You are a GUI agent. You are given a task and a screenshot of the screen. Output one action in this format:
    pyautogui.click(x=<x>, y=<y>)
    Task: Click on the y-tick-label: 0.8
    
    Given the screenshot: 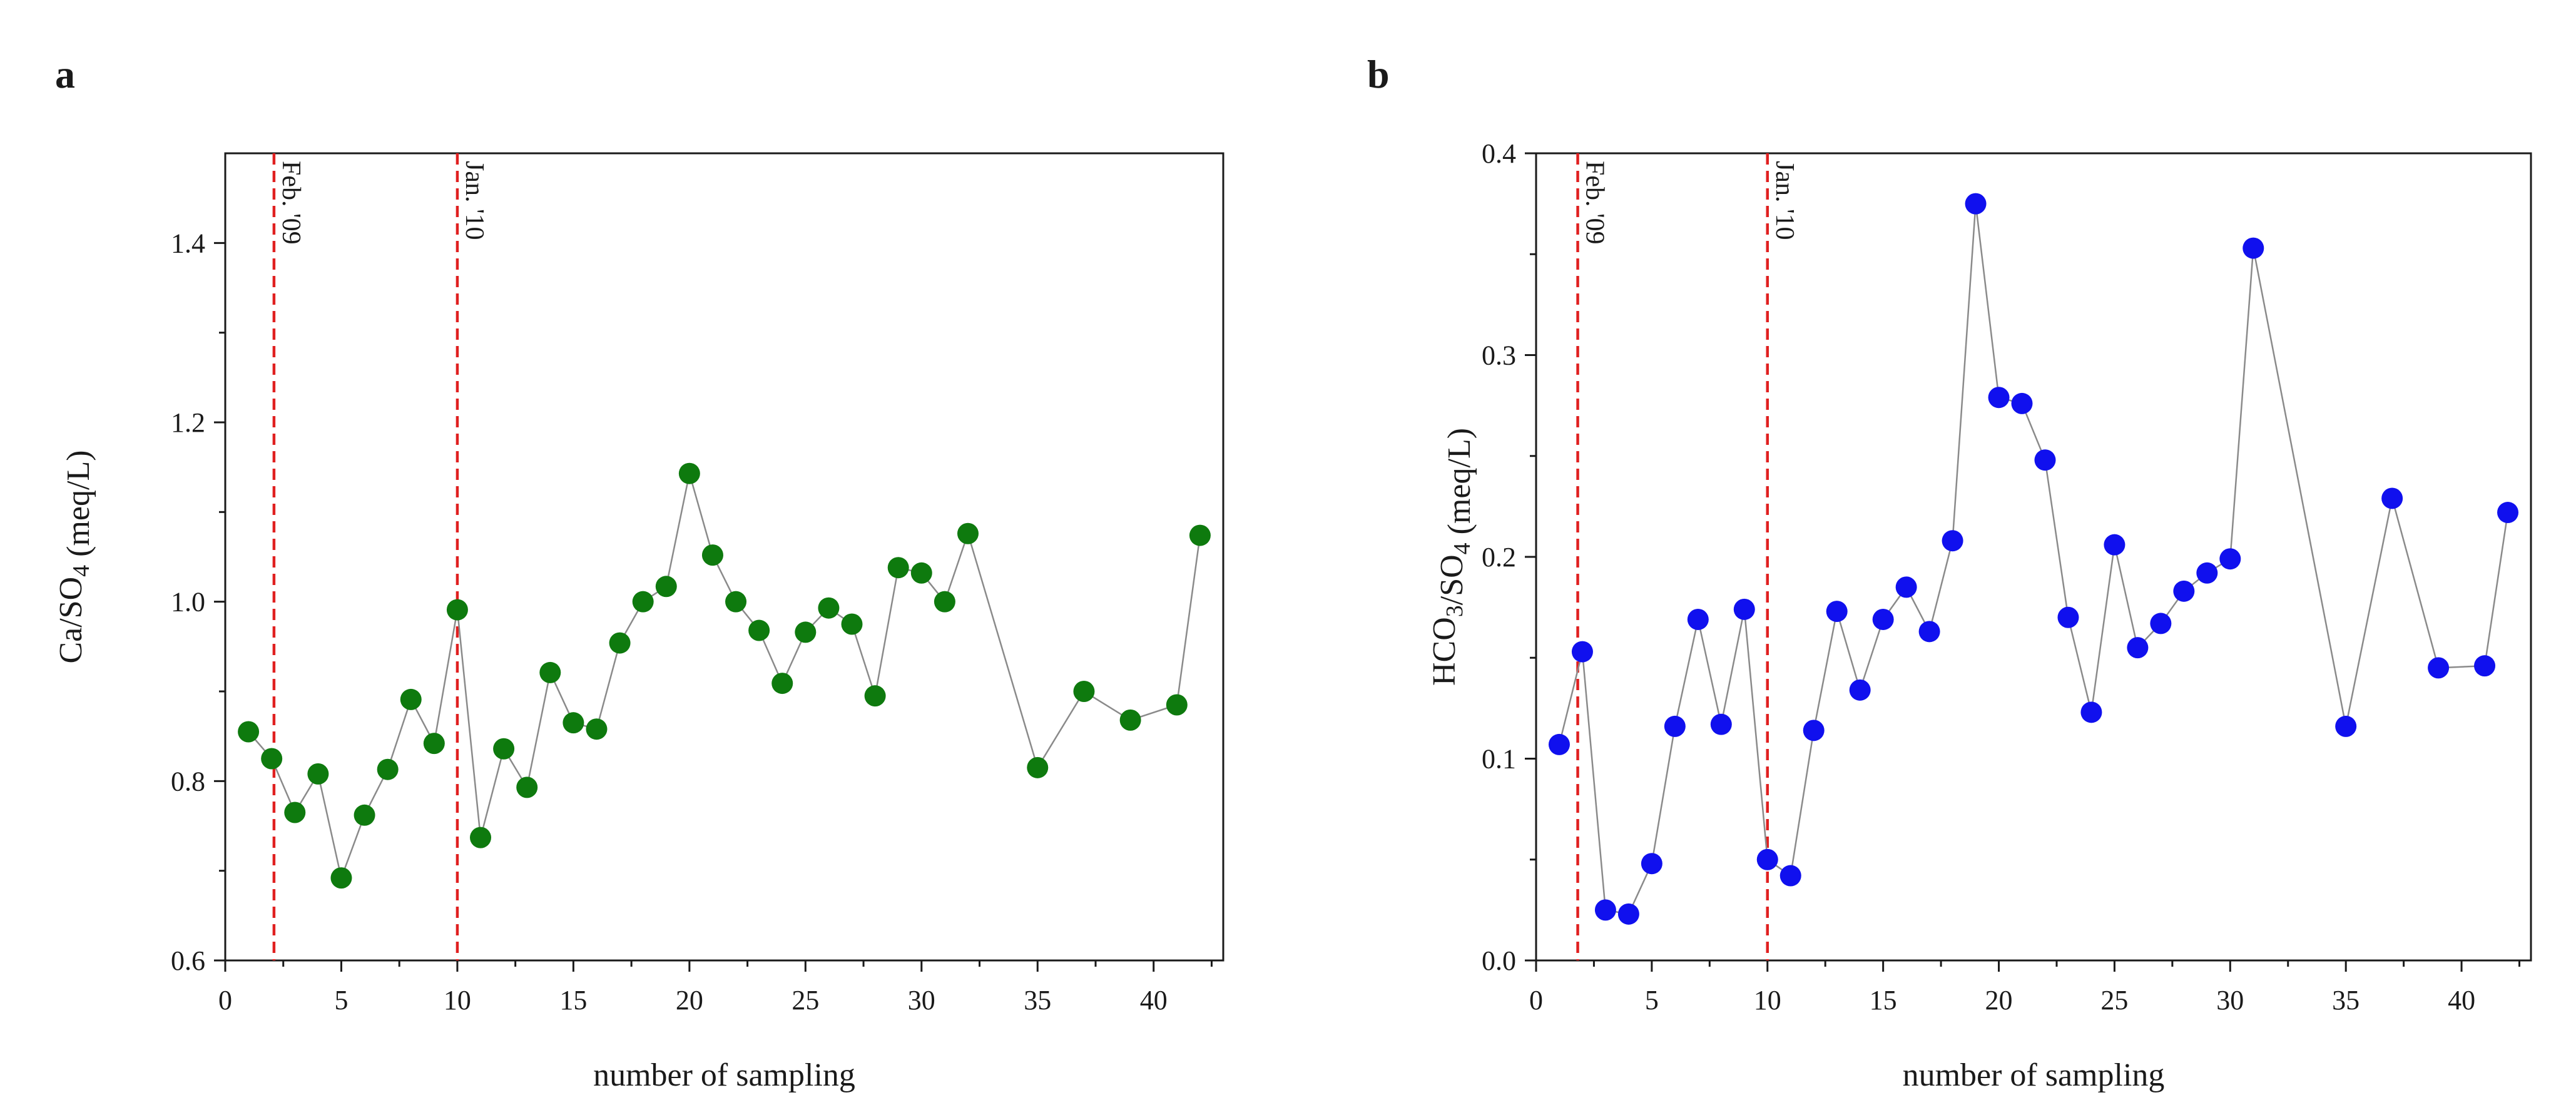 What is the action you would take?
    pyautogui.click(x=188, y=782)
    